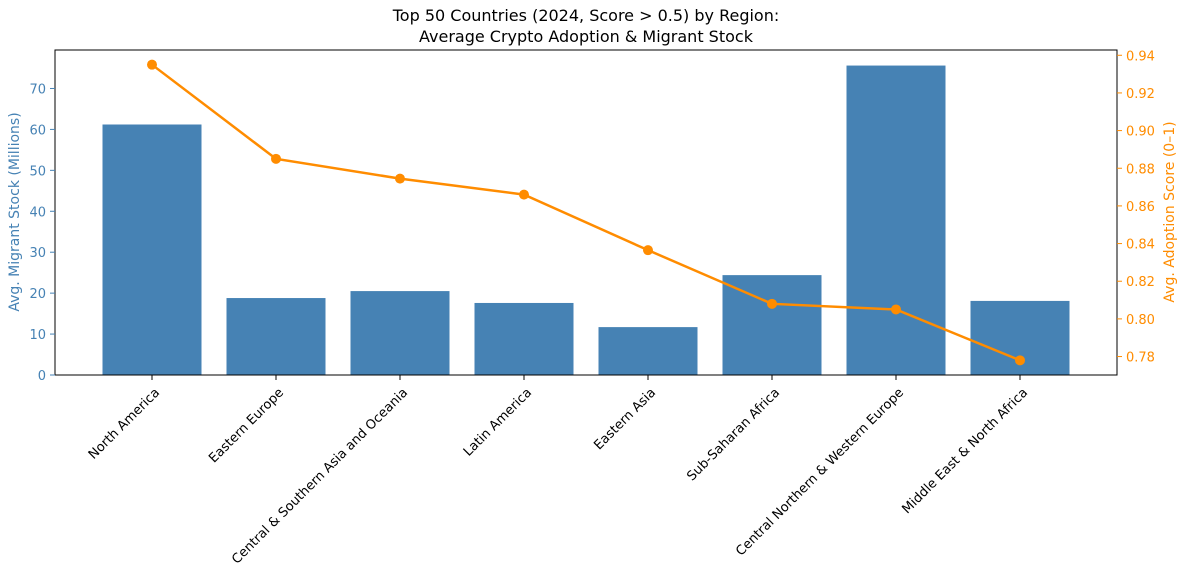 The image size is (1184, 586). I want to click on left-axis-label: Avg. Migrant Stock (Millions), so click(15, 211).